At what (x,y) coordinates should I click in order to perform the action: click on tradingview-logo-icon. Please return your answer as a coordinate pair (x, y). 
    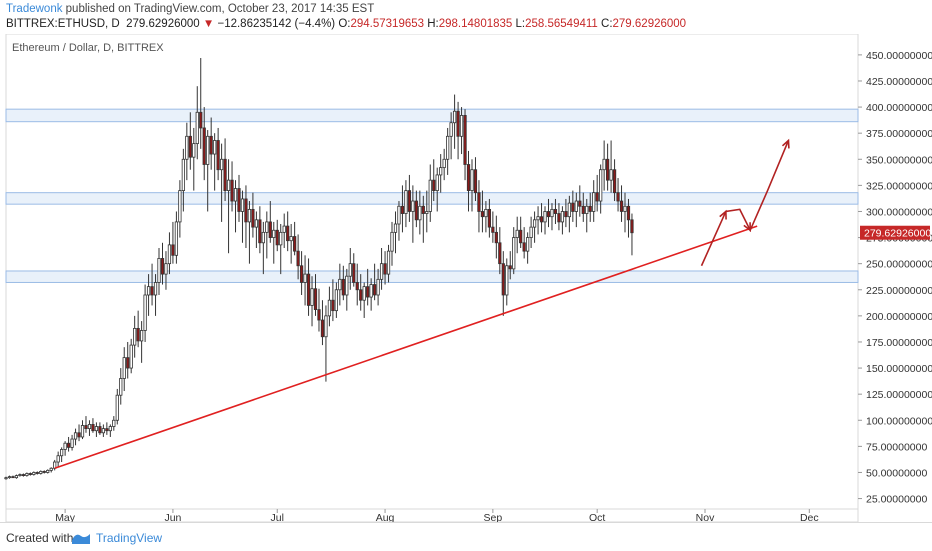
    Looking at the image, I should click on (81, 539).